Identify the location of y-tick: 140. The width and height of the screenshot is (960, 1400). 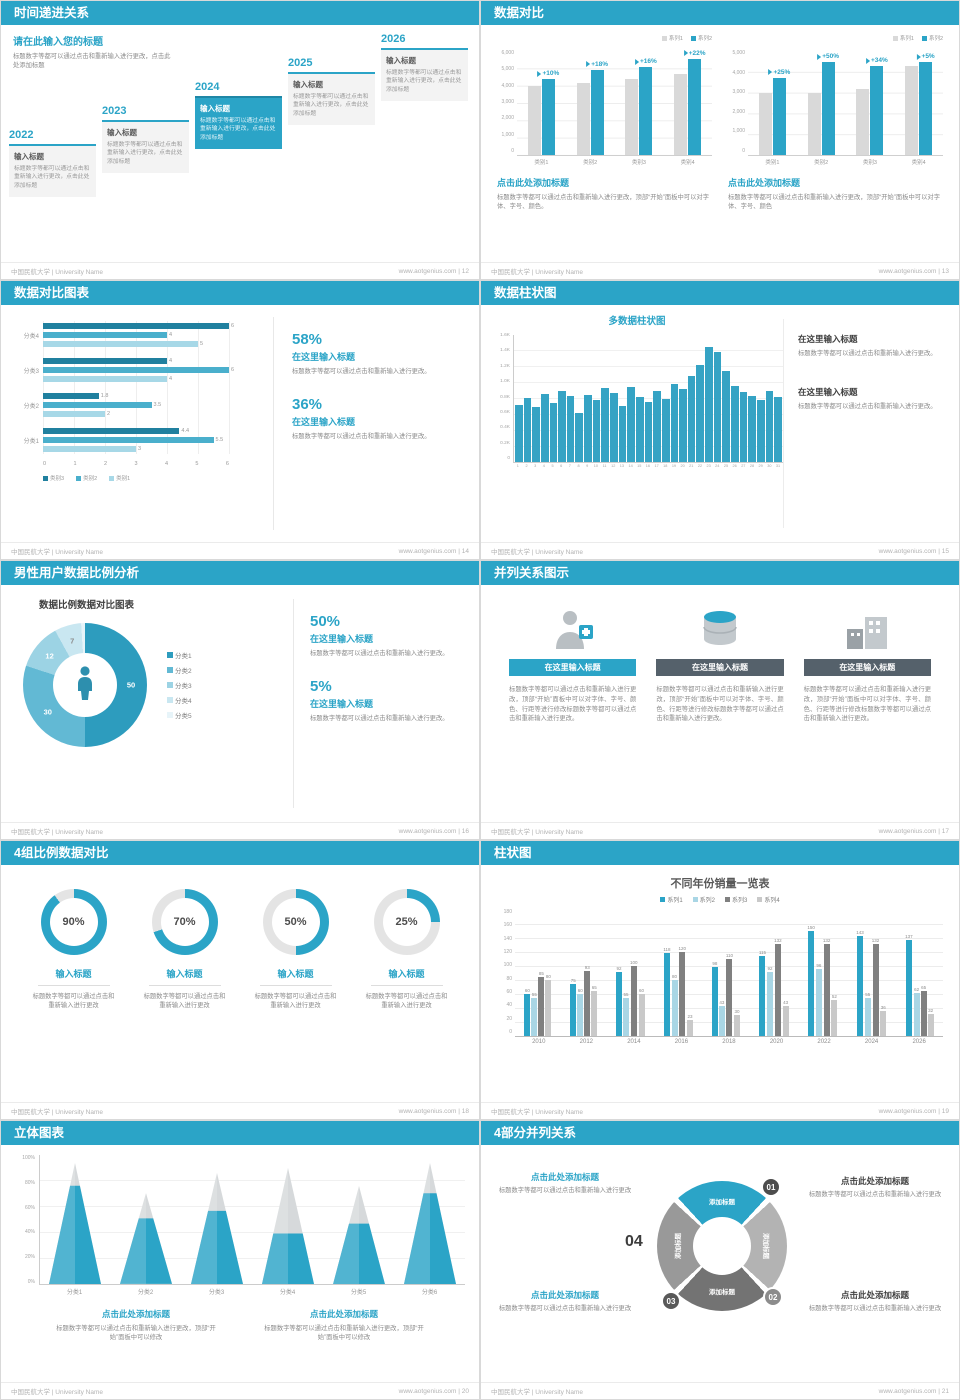
(507, 938).